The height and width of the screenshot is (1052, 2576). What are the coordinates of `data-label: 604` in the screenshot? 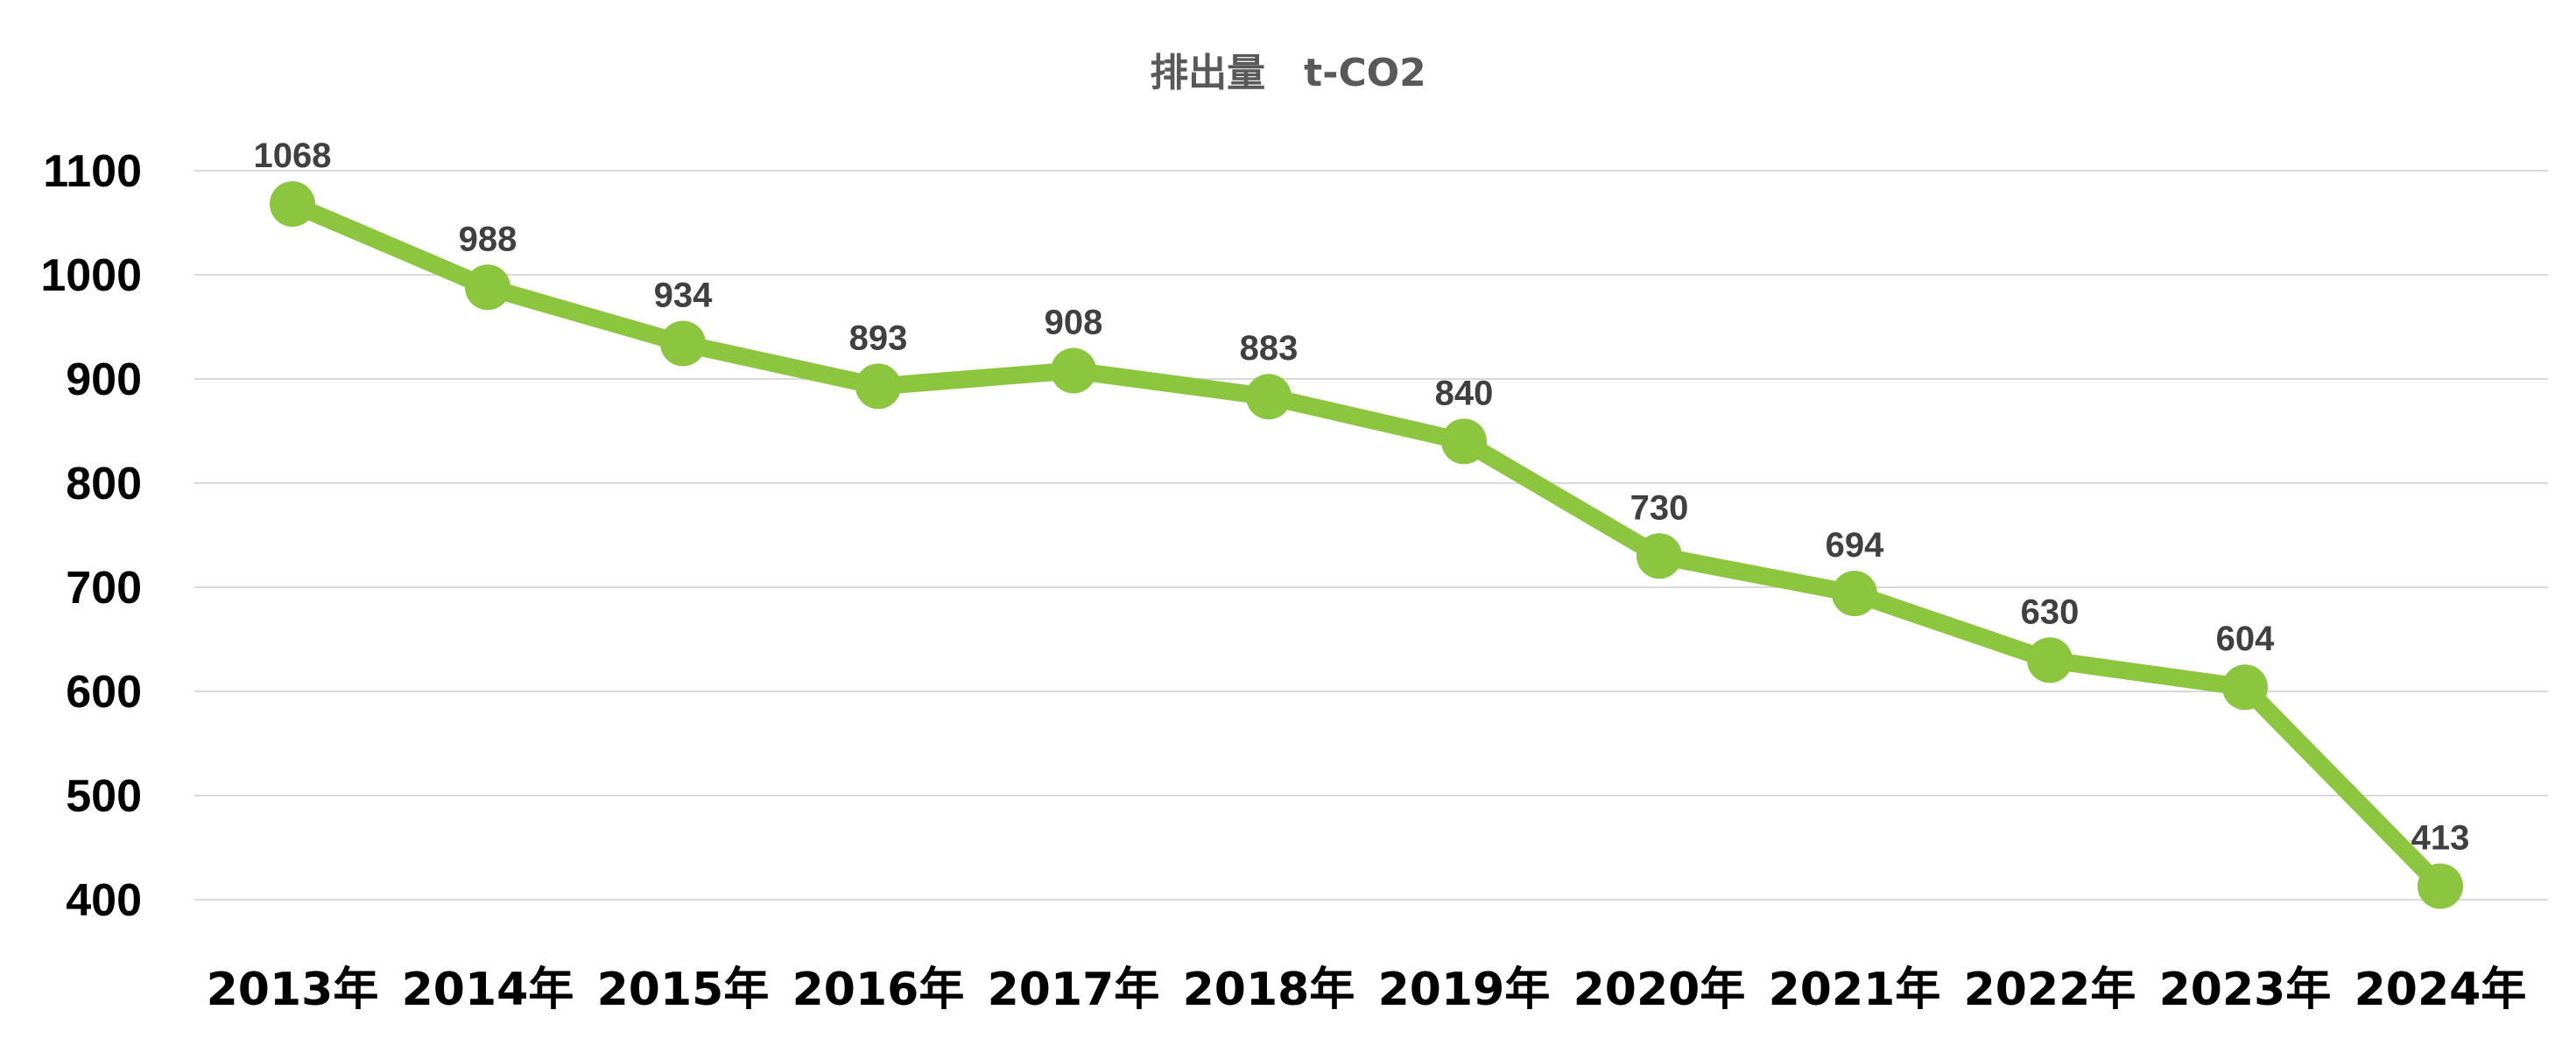 It's located at (2245, 639).